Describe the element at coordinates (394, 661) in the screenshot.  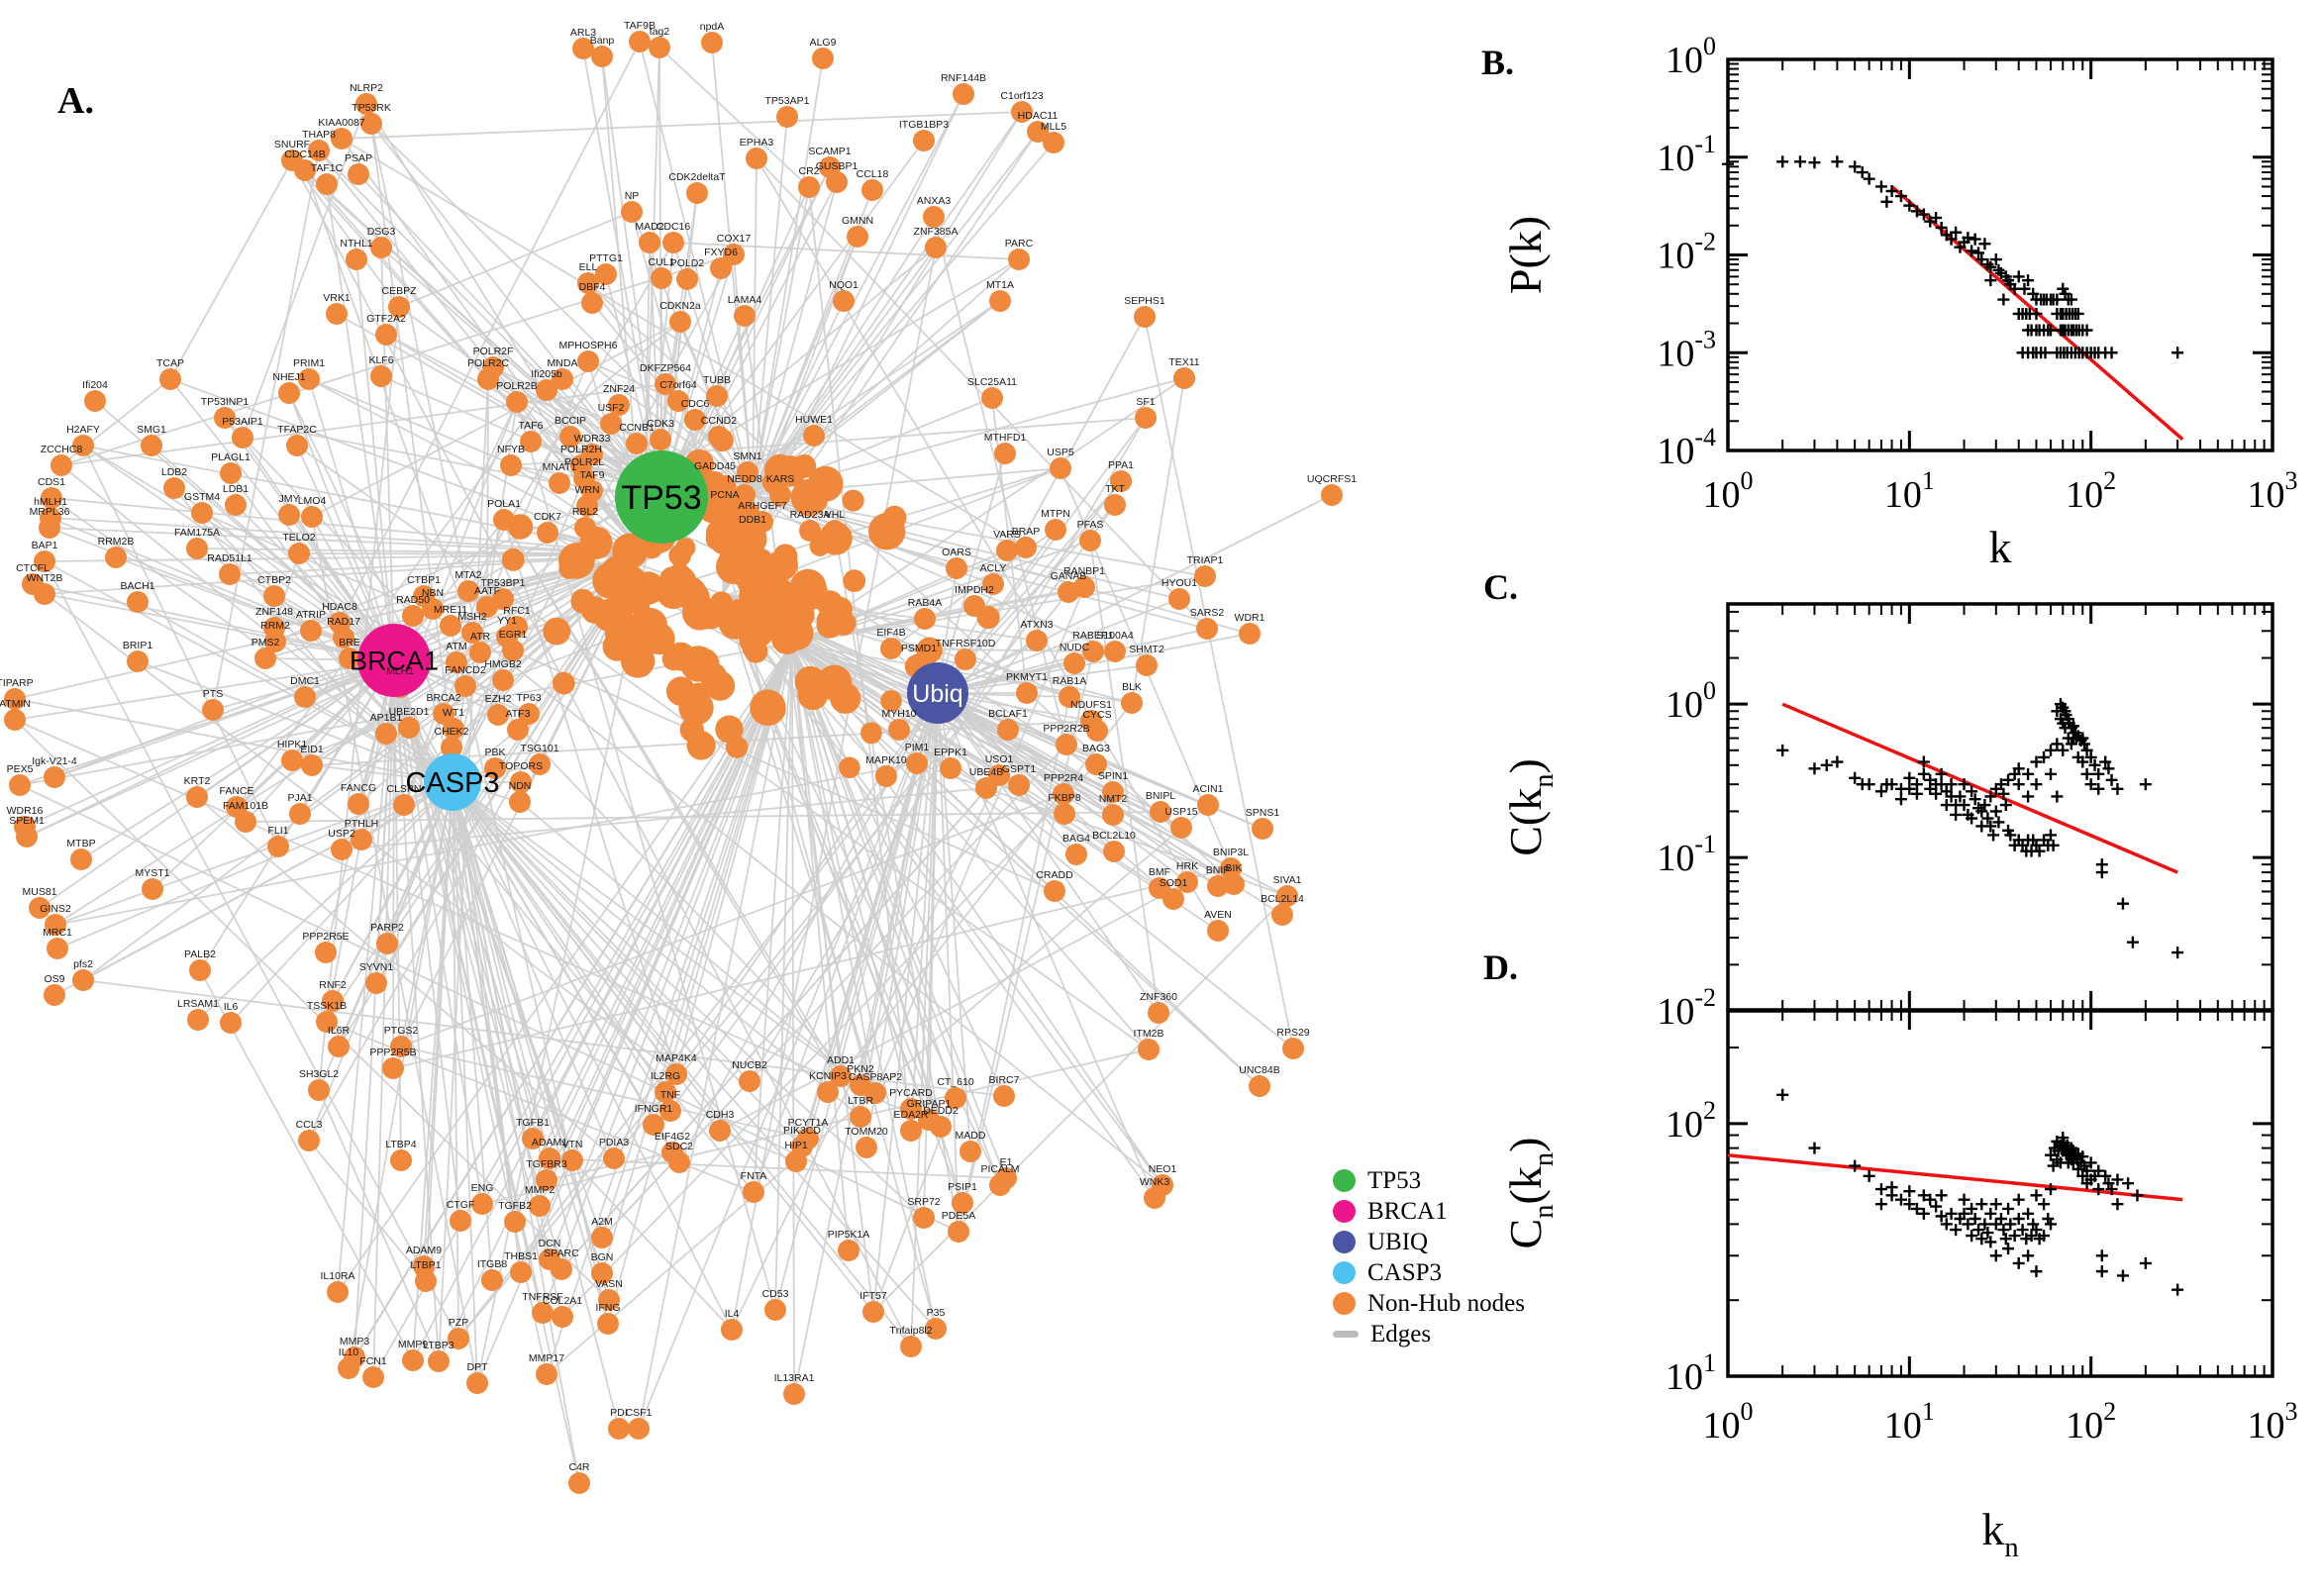
I see `hub-brca1: BRCA1` at that location.